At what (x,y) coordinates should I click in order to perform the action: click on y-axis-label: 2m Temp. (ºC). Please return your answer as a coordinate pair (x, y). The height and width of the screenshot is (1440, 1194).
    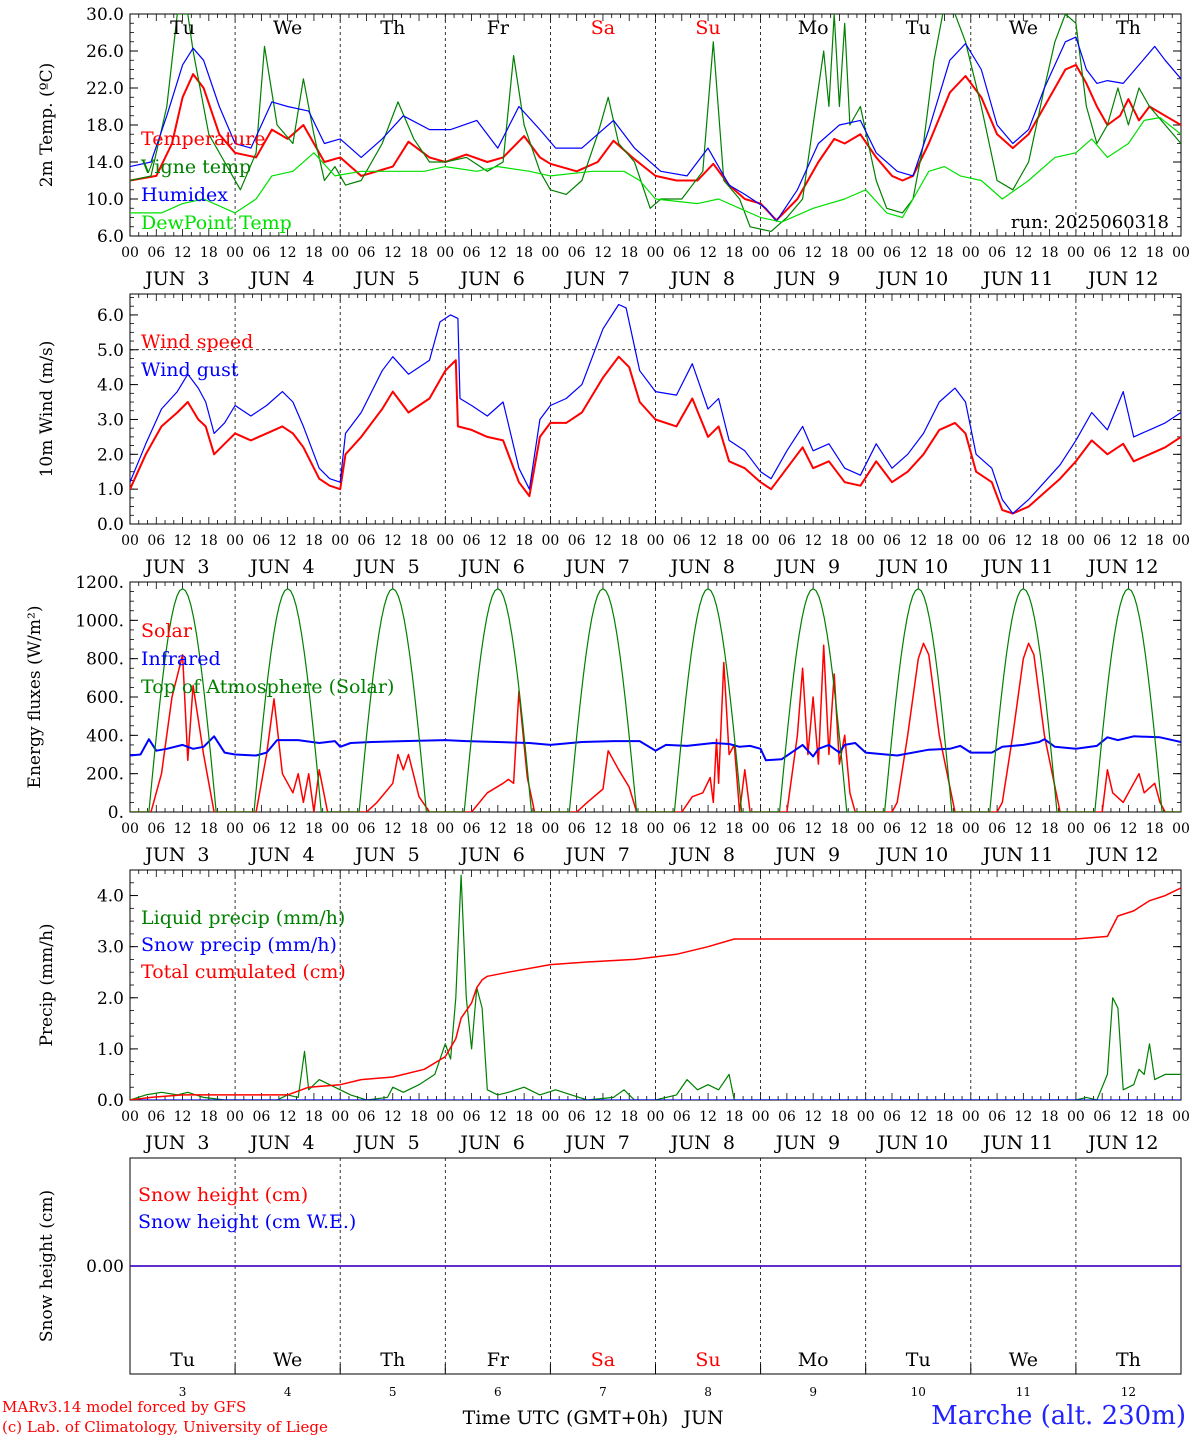
    Looking at the image, I should click on (47, 125).